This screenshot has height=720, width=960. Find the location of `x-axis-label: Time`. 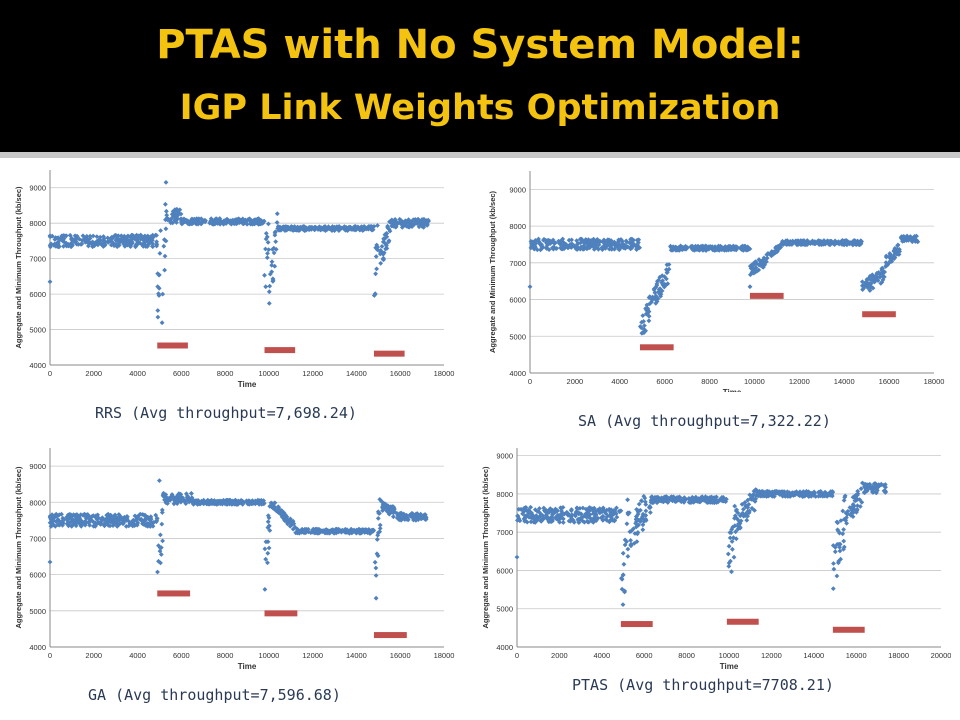

x-axis-label: Time is located at coordinates (732, 390).